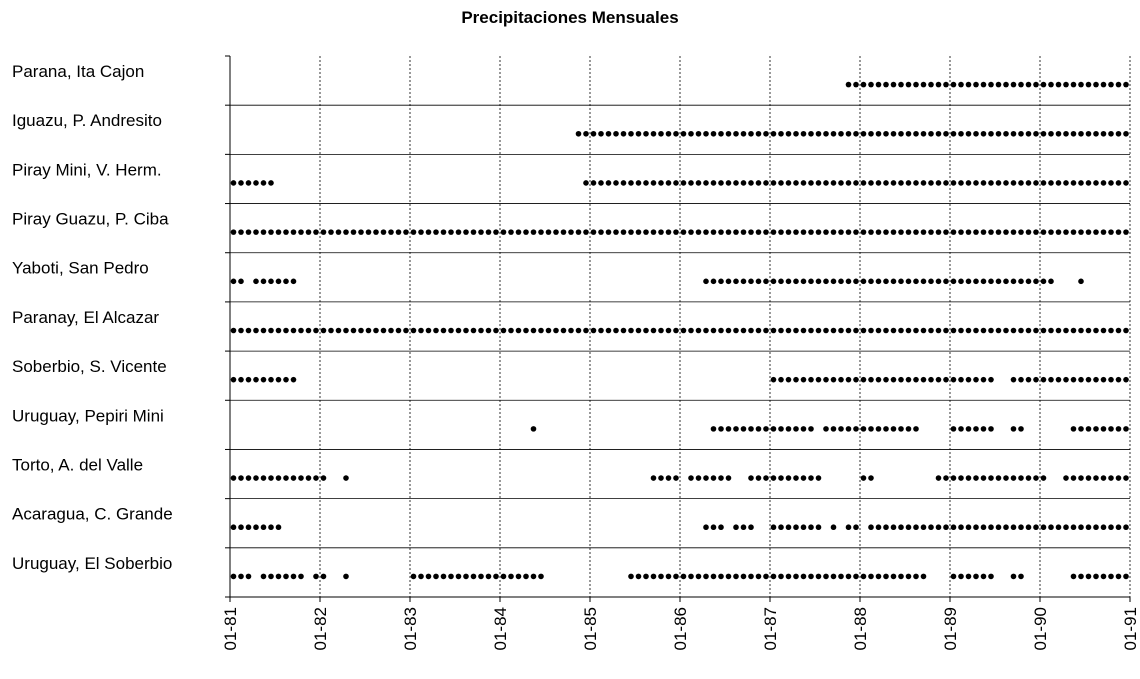 Image resolution: width=1140 pixels, height=679 pixels. Describe the element at coordinates (1130, 628) in the screenshot. I see `x-tick-label: 01-91` at that location.